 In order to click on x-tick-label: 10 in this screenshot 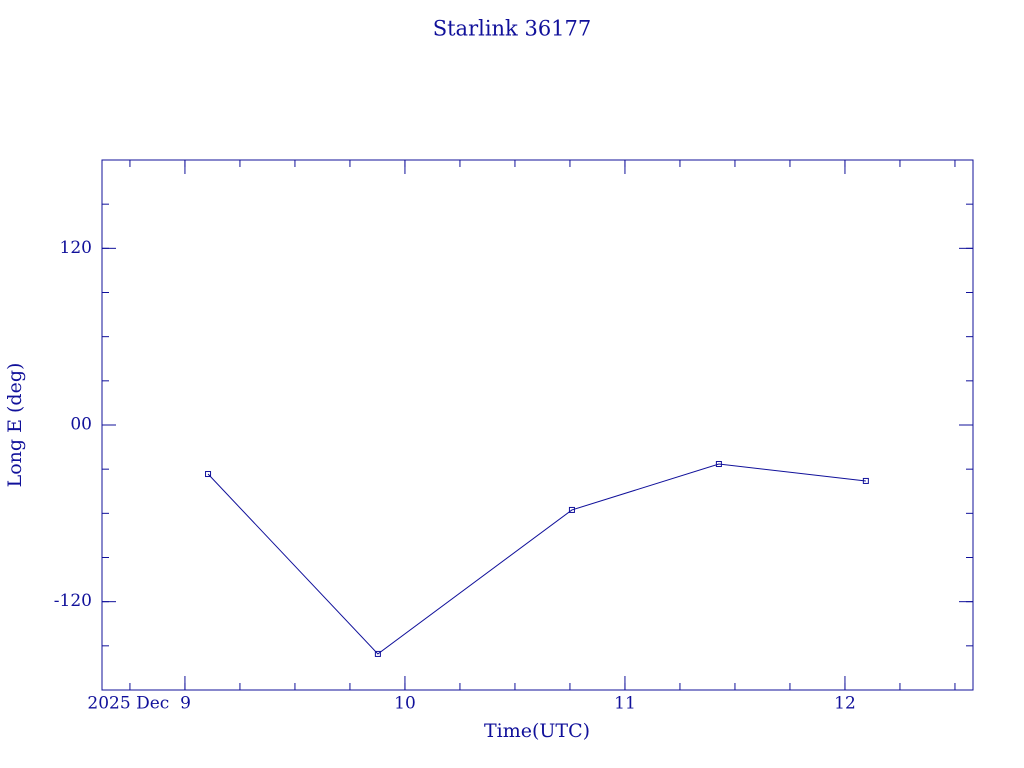, I will do `click(405, 704)`.